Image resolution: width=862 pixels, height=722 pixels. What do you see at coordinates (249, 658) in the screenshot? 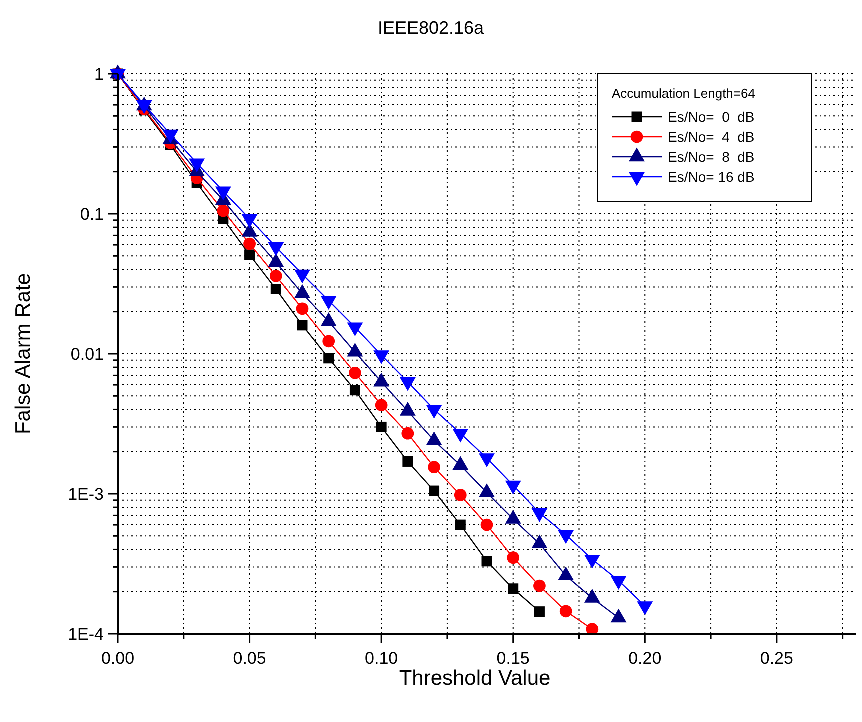
I see `x-tick-label: 0.05` at bounding box center [249, 658].